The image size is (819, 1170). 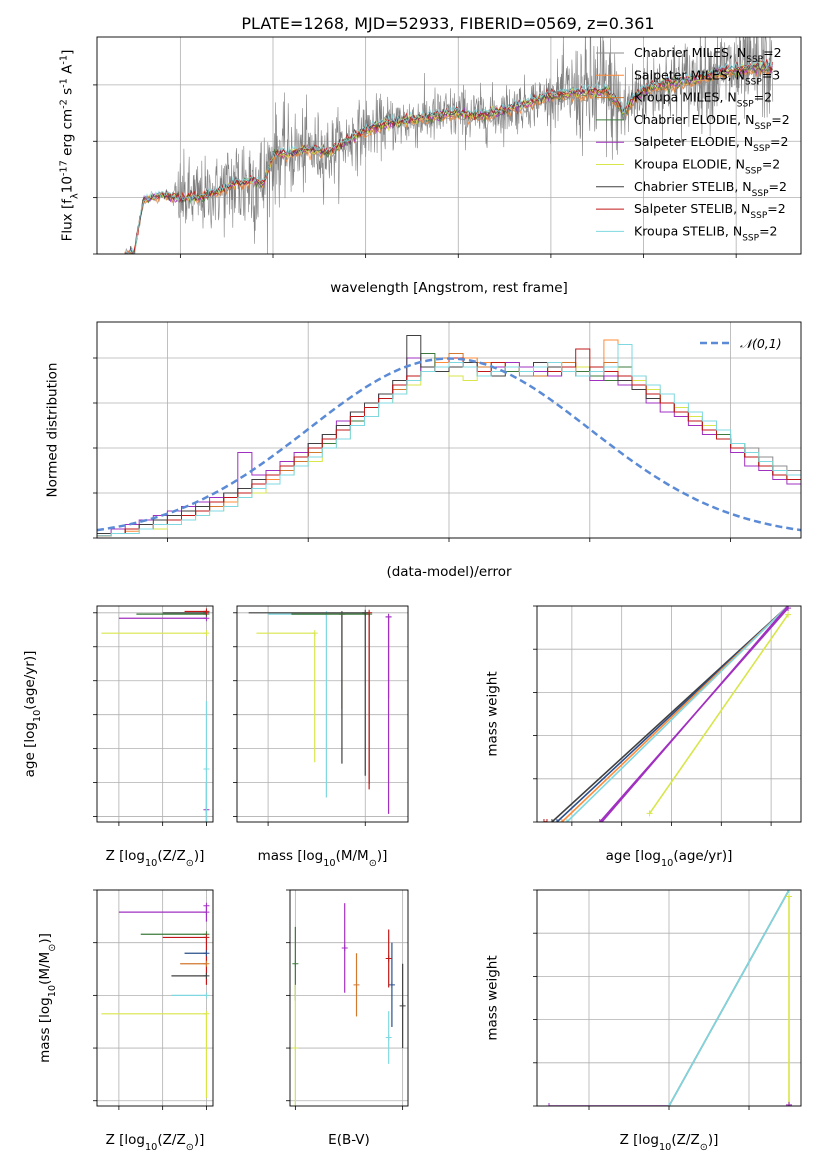 What do you see at coordinates (32, 714) in the screenshot?
I see `y-axis-label: age [log10(age/yr)]` at bounding box center [32, 714].